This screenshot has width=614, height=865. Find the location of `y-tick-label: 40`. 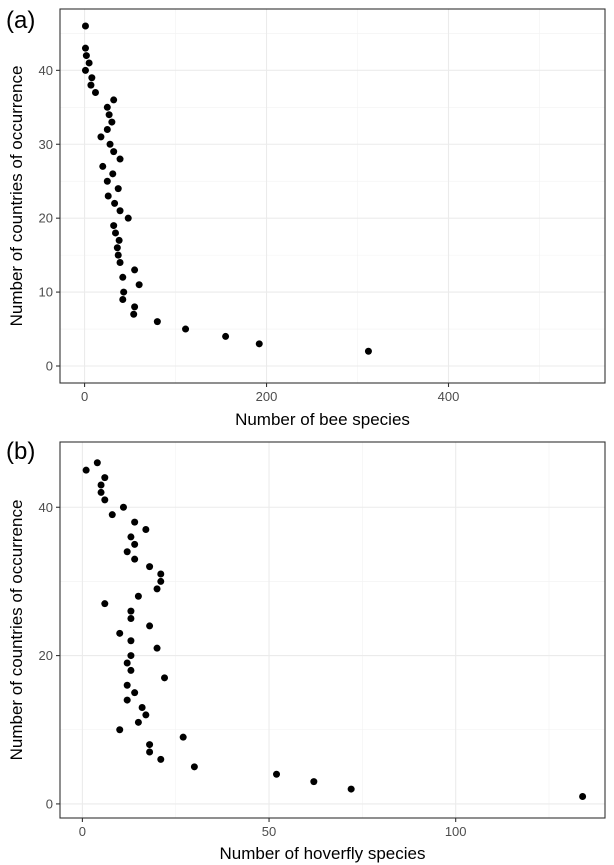

y-tick-label: 40 is located at coordinates (46, 507).